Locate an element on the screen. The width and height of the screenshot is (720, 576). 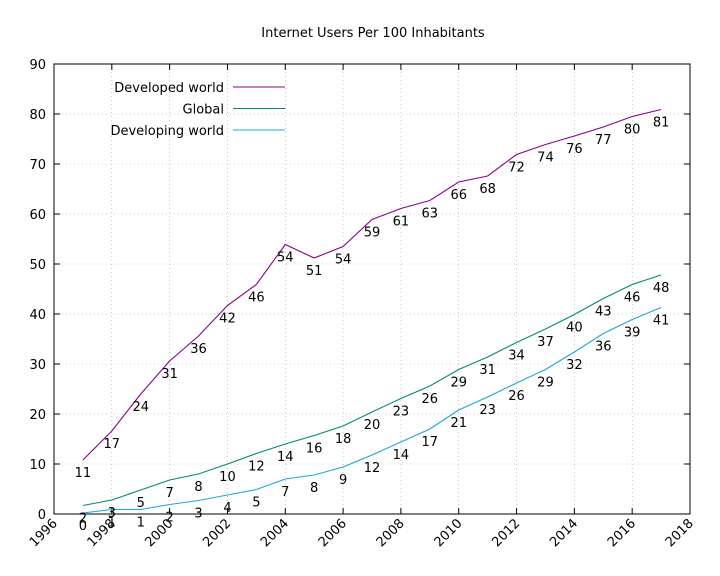
data-label-developed-world: 42 is located at coordinates (227, 319).